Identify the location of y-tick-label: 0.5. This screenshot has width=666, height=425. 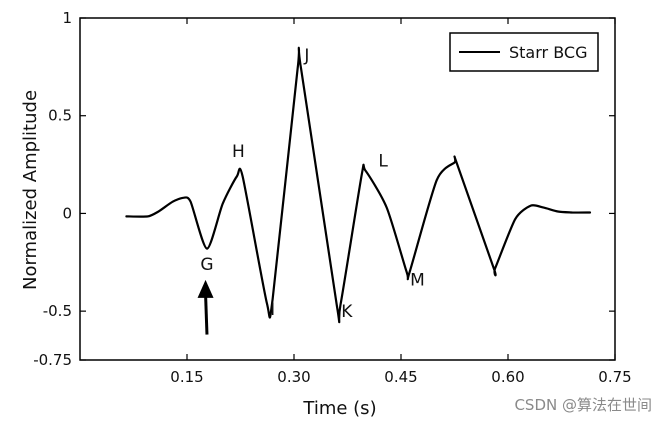
(60, 116).